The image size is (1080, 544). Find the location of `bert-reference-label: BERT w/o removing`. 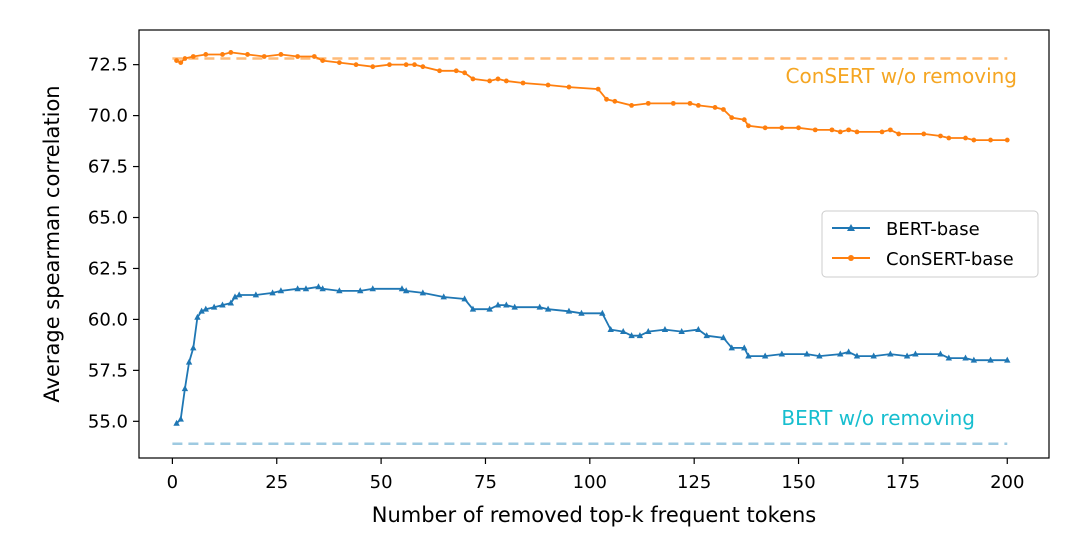

bert-reference-label: BERT w/o removing is located at coordinates (878, 418).